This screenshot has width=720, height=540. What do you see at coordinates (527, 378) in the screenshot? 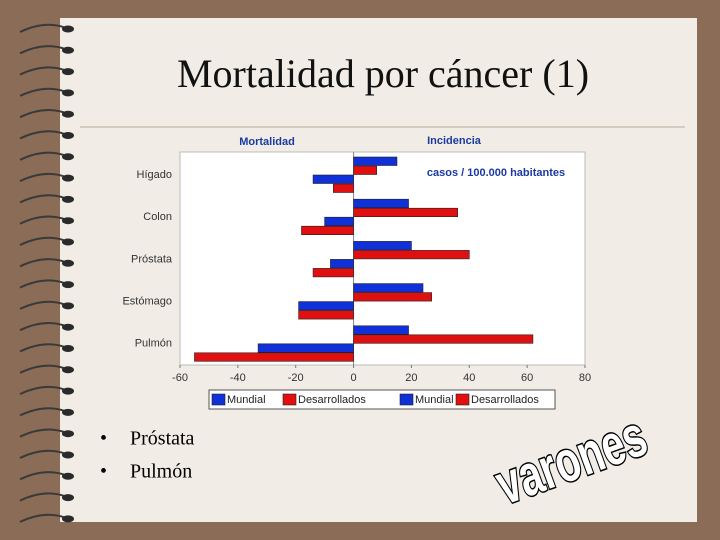
I see `x-tick-label: 60` at bounding box center [527, 378].